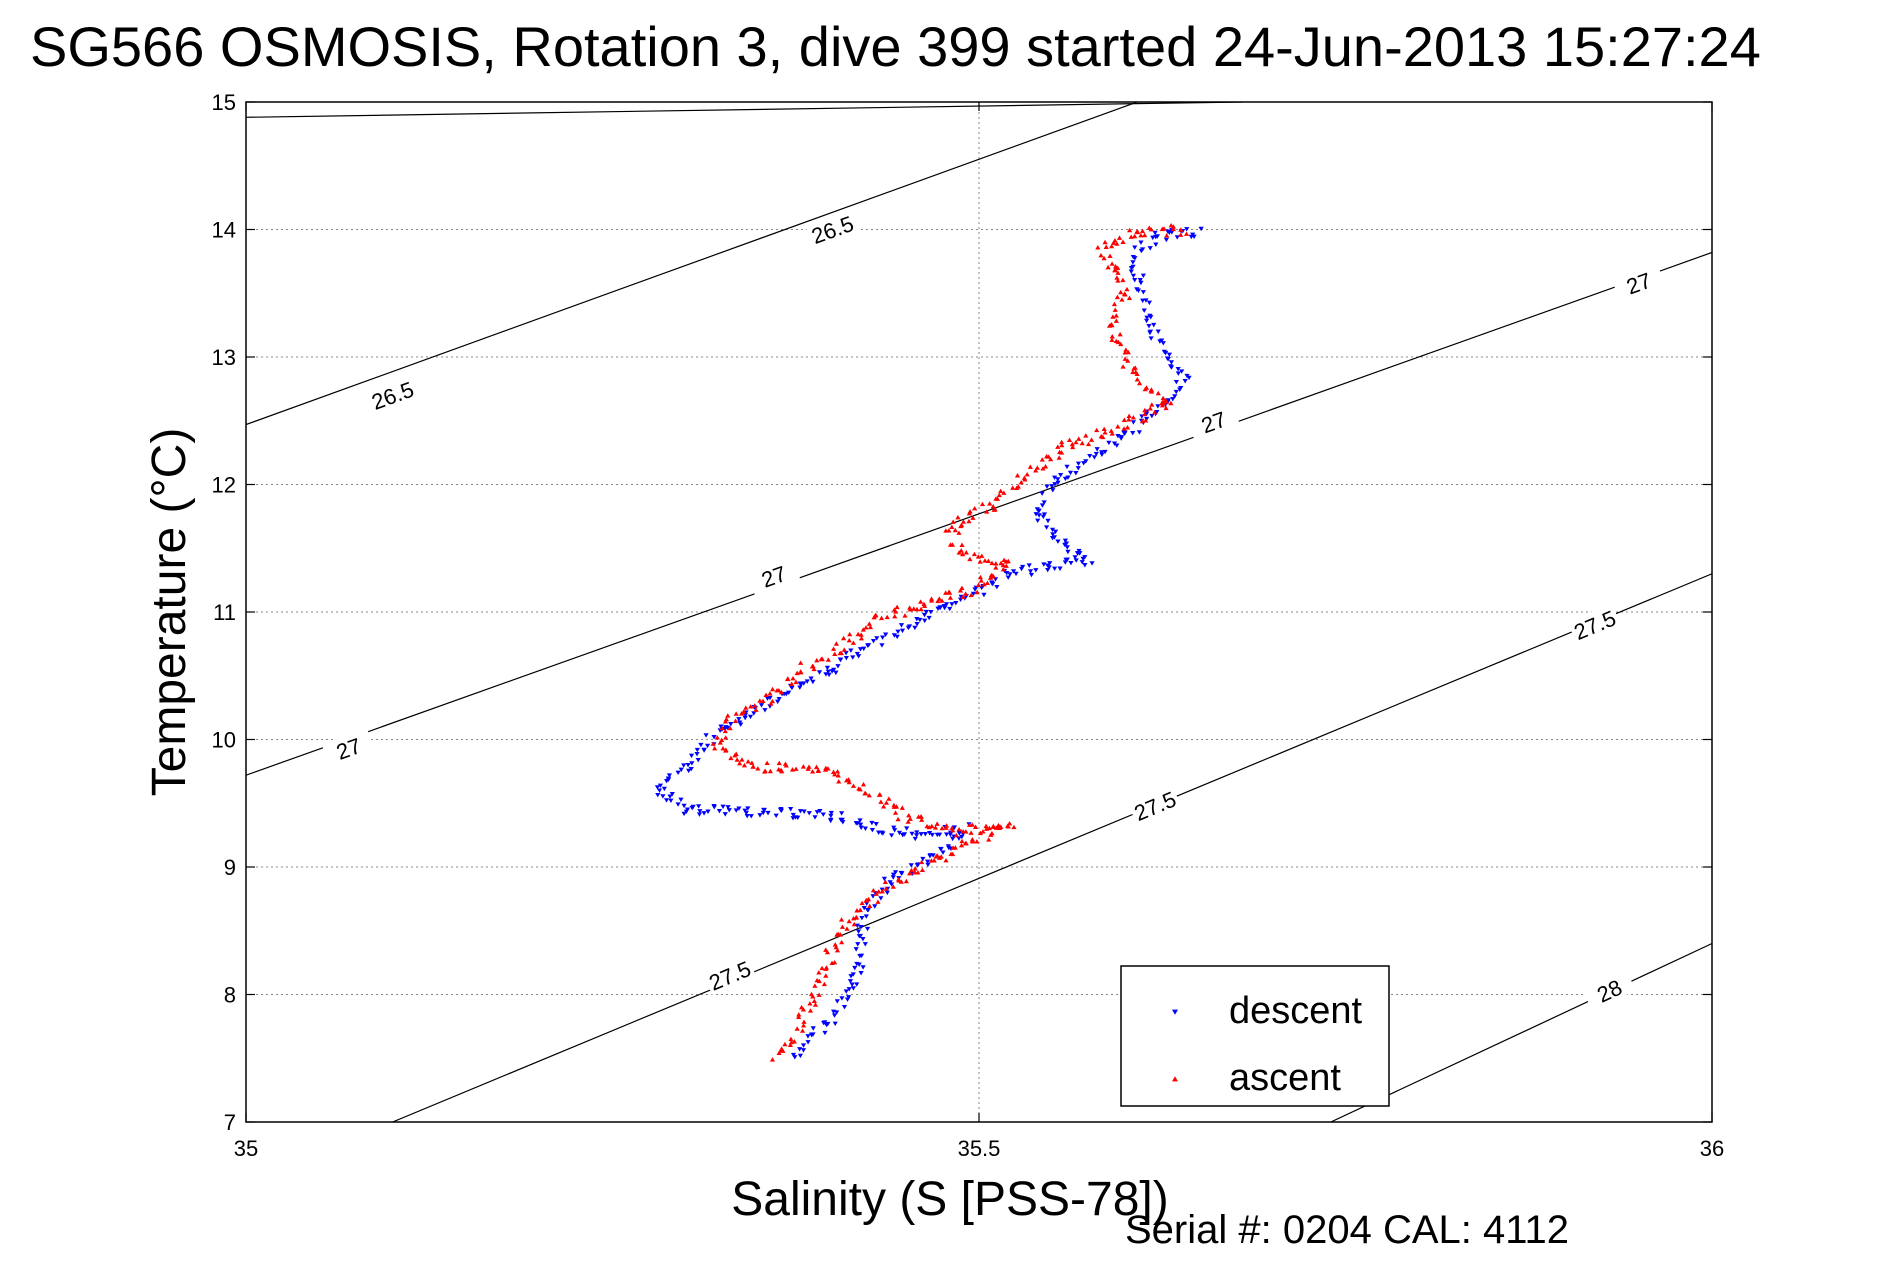 The height and width of the screenshot is (1262, 1891). I want to click on legend-box, so click(1255, 1036).